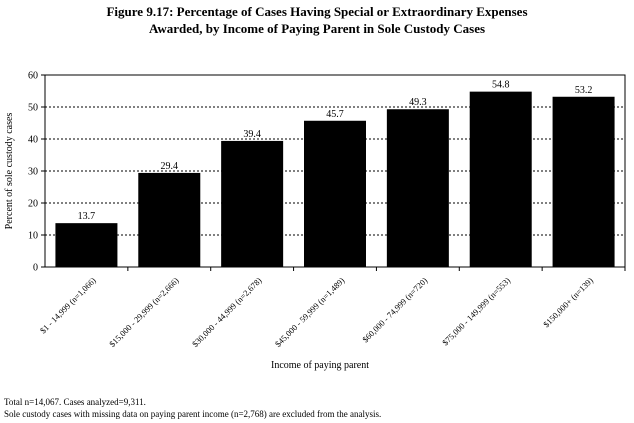 The image size is (634, 423). Describe the element at coordinates (394, 309) in the screenshot. I see `x-tick-label: $60,000 - 74,999 (n=720)` at that location.